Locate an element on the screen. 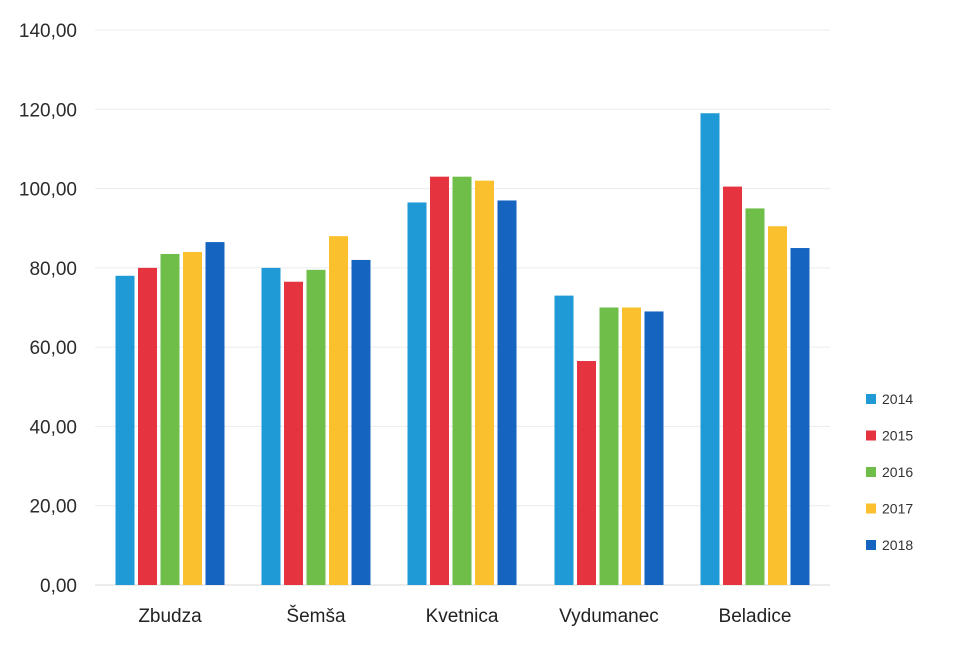  y-tick-label: 120,00 is located at coordinates (48, 110).